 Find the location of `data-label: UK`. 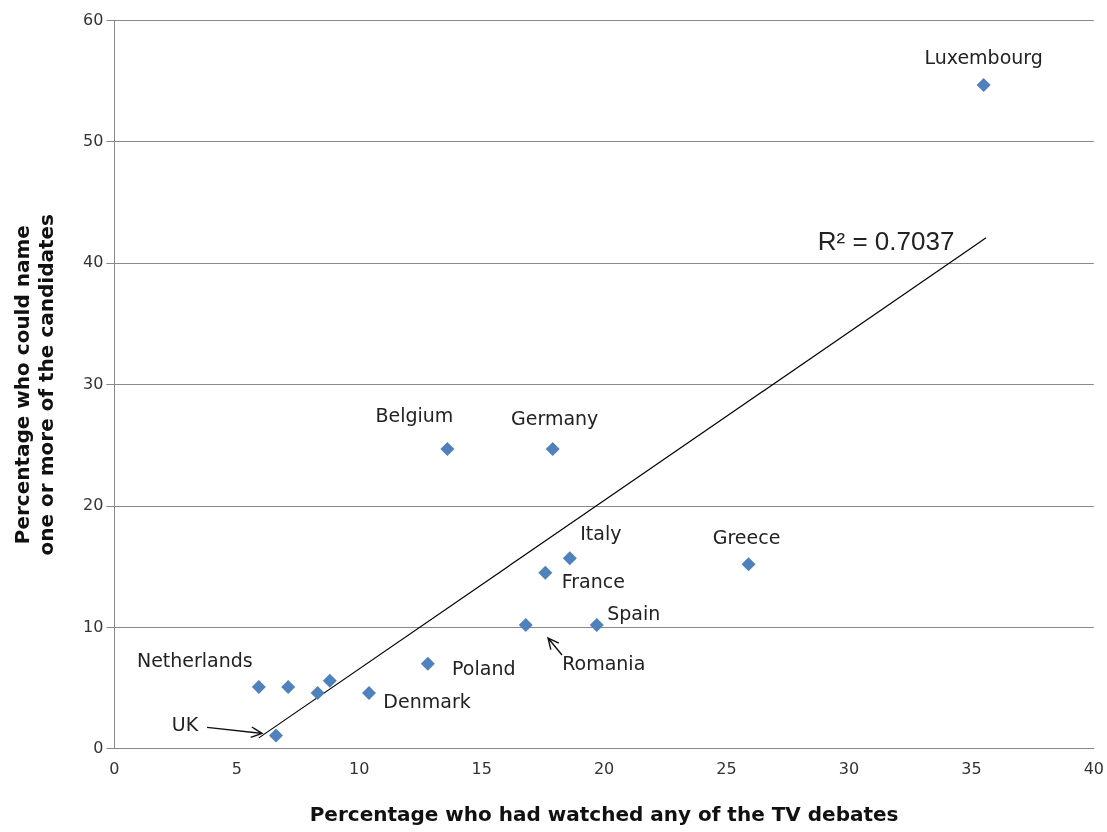

data-label: UK is located at coordinates (185, 724).